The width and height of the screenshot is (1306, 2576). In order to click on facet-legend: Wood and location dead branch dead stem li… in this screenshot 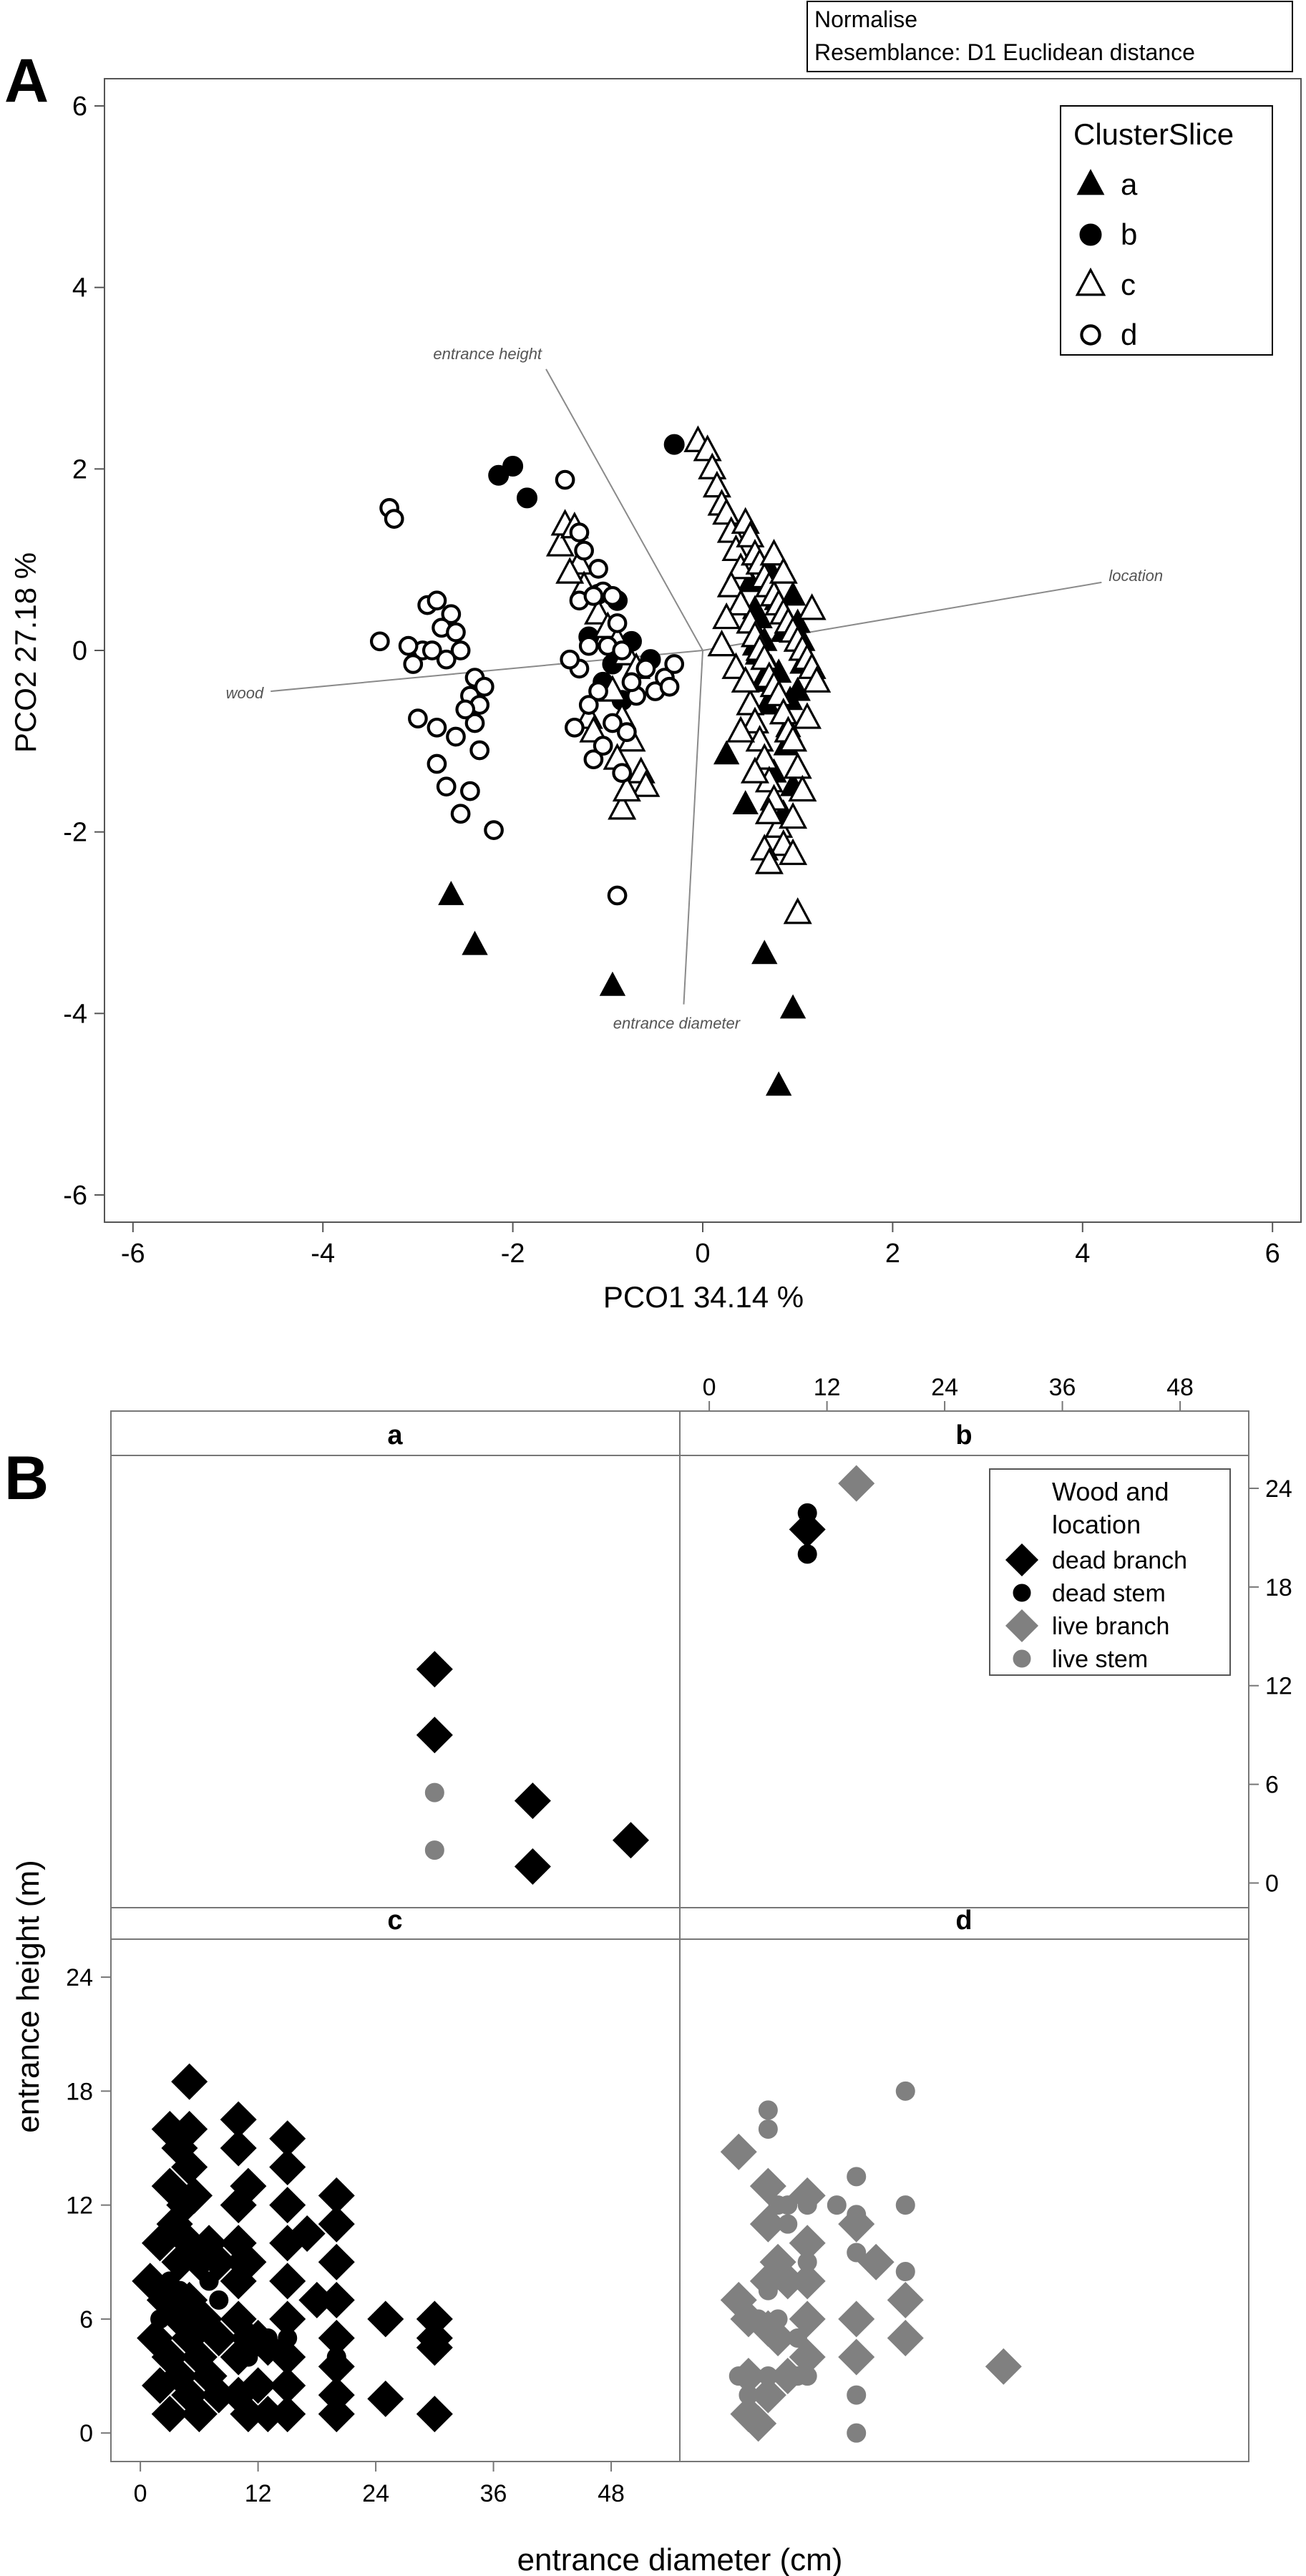, I will do `click(1110, 1572)`.